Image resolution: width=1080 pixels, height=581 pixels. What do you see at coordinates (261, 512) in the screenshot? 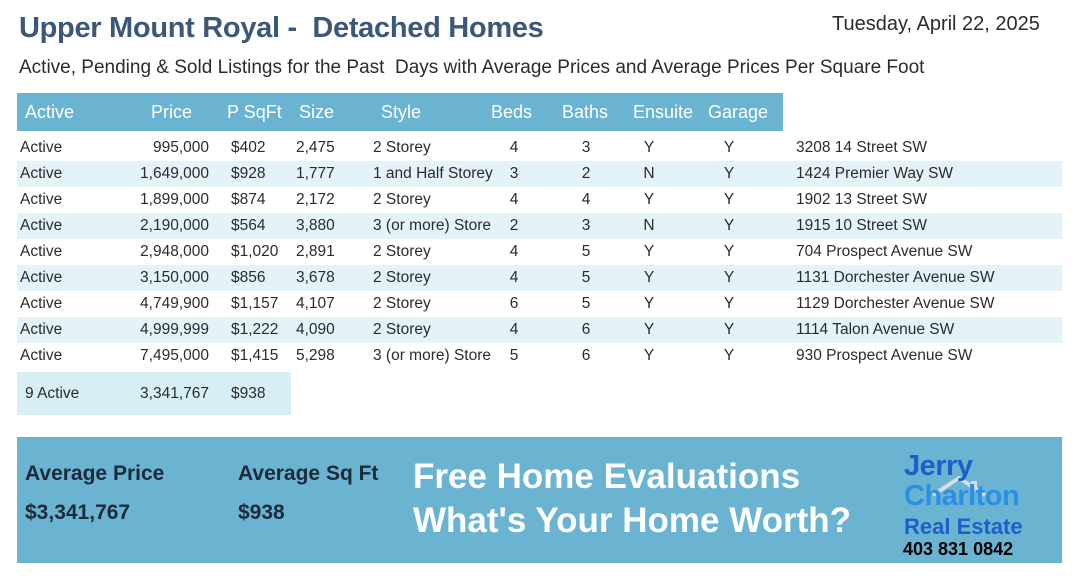
I see `average-sqft-value: $938` at bounding box center [261, 512].